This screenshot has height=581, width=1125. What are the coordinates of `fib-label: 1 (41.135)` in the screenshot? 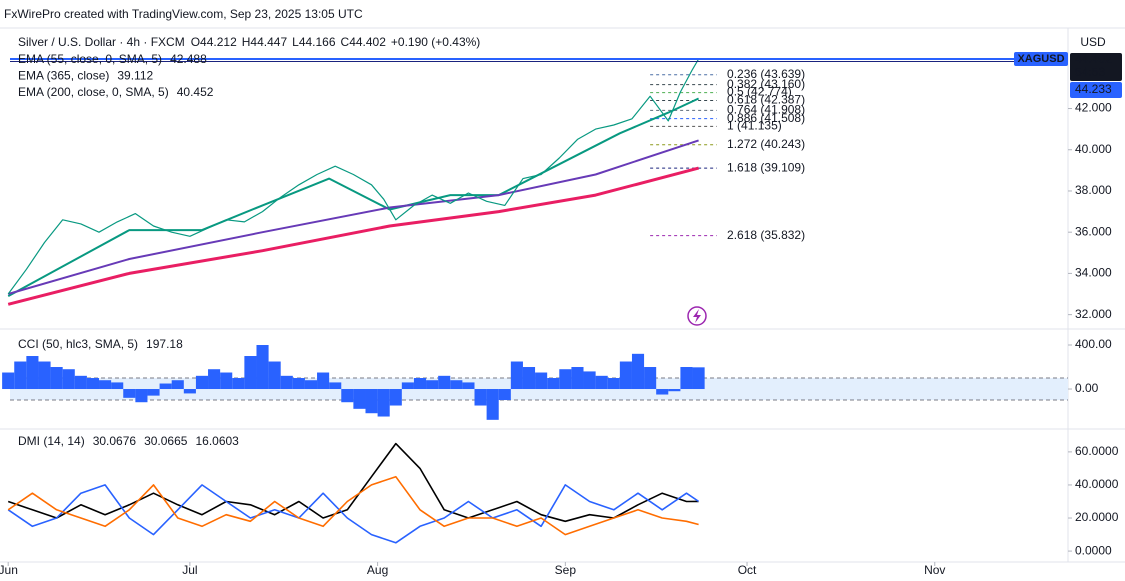 It's located at (754, 126).